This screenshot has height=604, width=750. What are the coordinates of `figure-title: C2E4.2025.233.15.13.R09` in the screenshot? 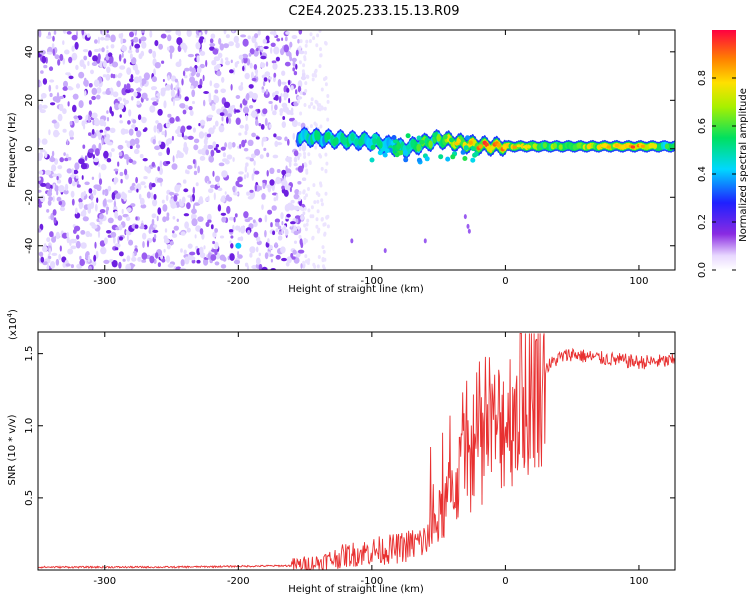 It's located at (373, 11).